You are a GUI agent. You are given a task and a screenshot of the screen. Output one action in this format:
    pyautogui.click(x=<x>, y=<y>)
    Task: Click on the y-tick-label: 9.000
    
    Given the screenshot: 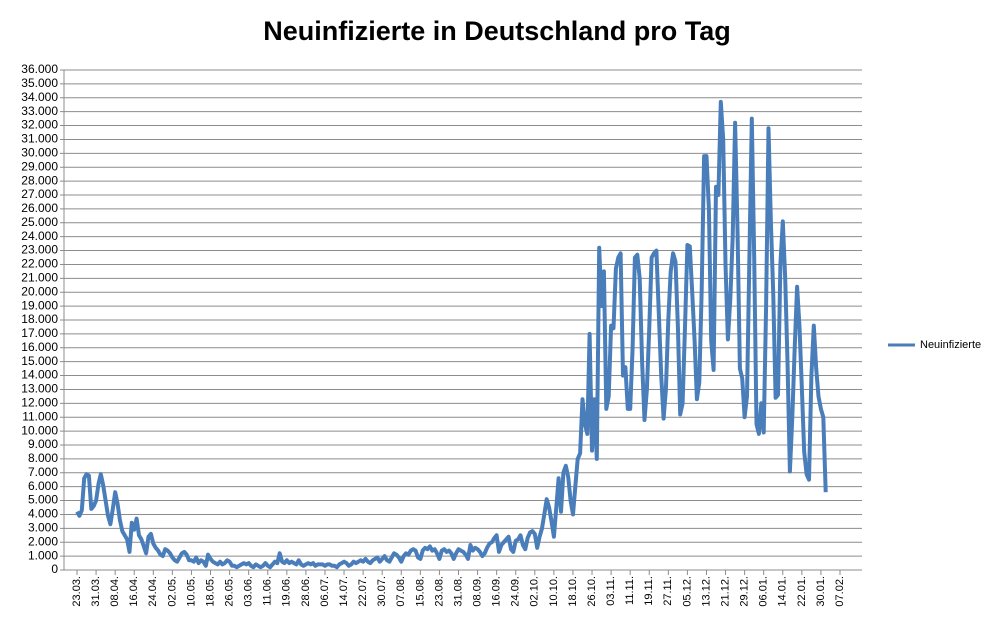 What is the action you would take?
    pyautogui.click(x=43, y=444)
    